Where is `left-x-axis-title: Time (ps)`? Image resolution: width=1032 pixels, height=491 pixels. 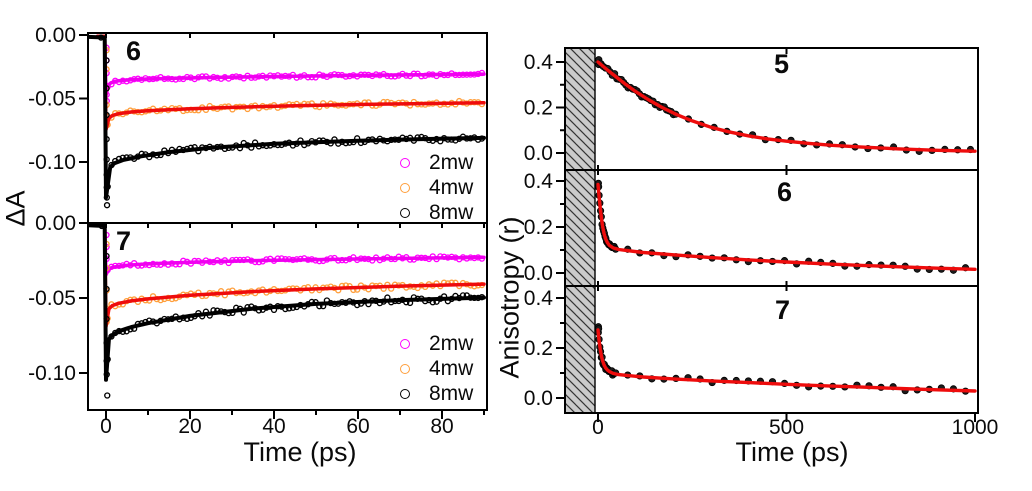
left-x-axis-title: Time (ps) is located at coordinates (300, 452).